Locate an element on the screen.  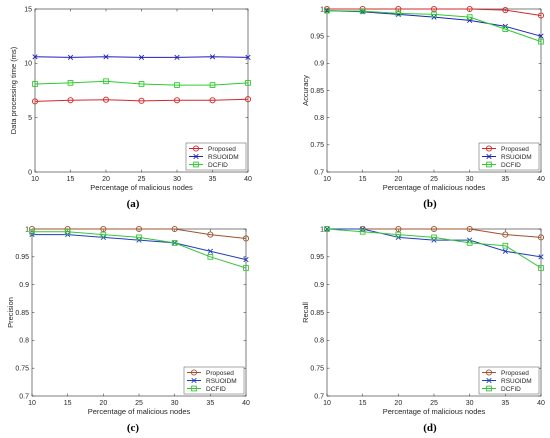
y-tick-label: 0.95 is located at coordinates (317, 257).